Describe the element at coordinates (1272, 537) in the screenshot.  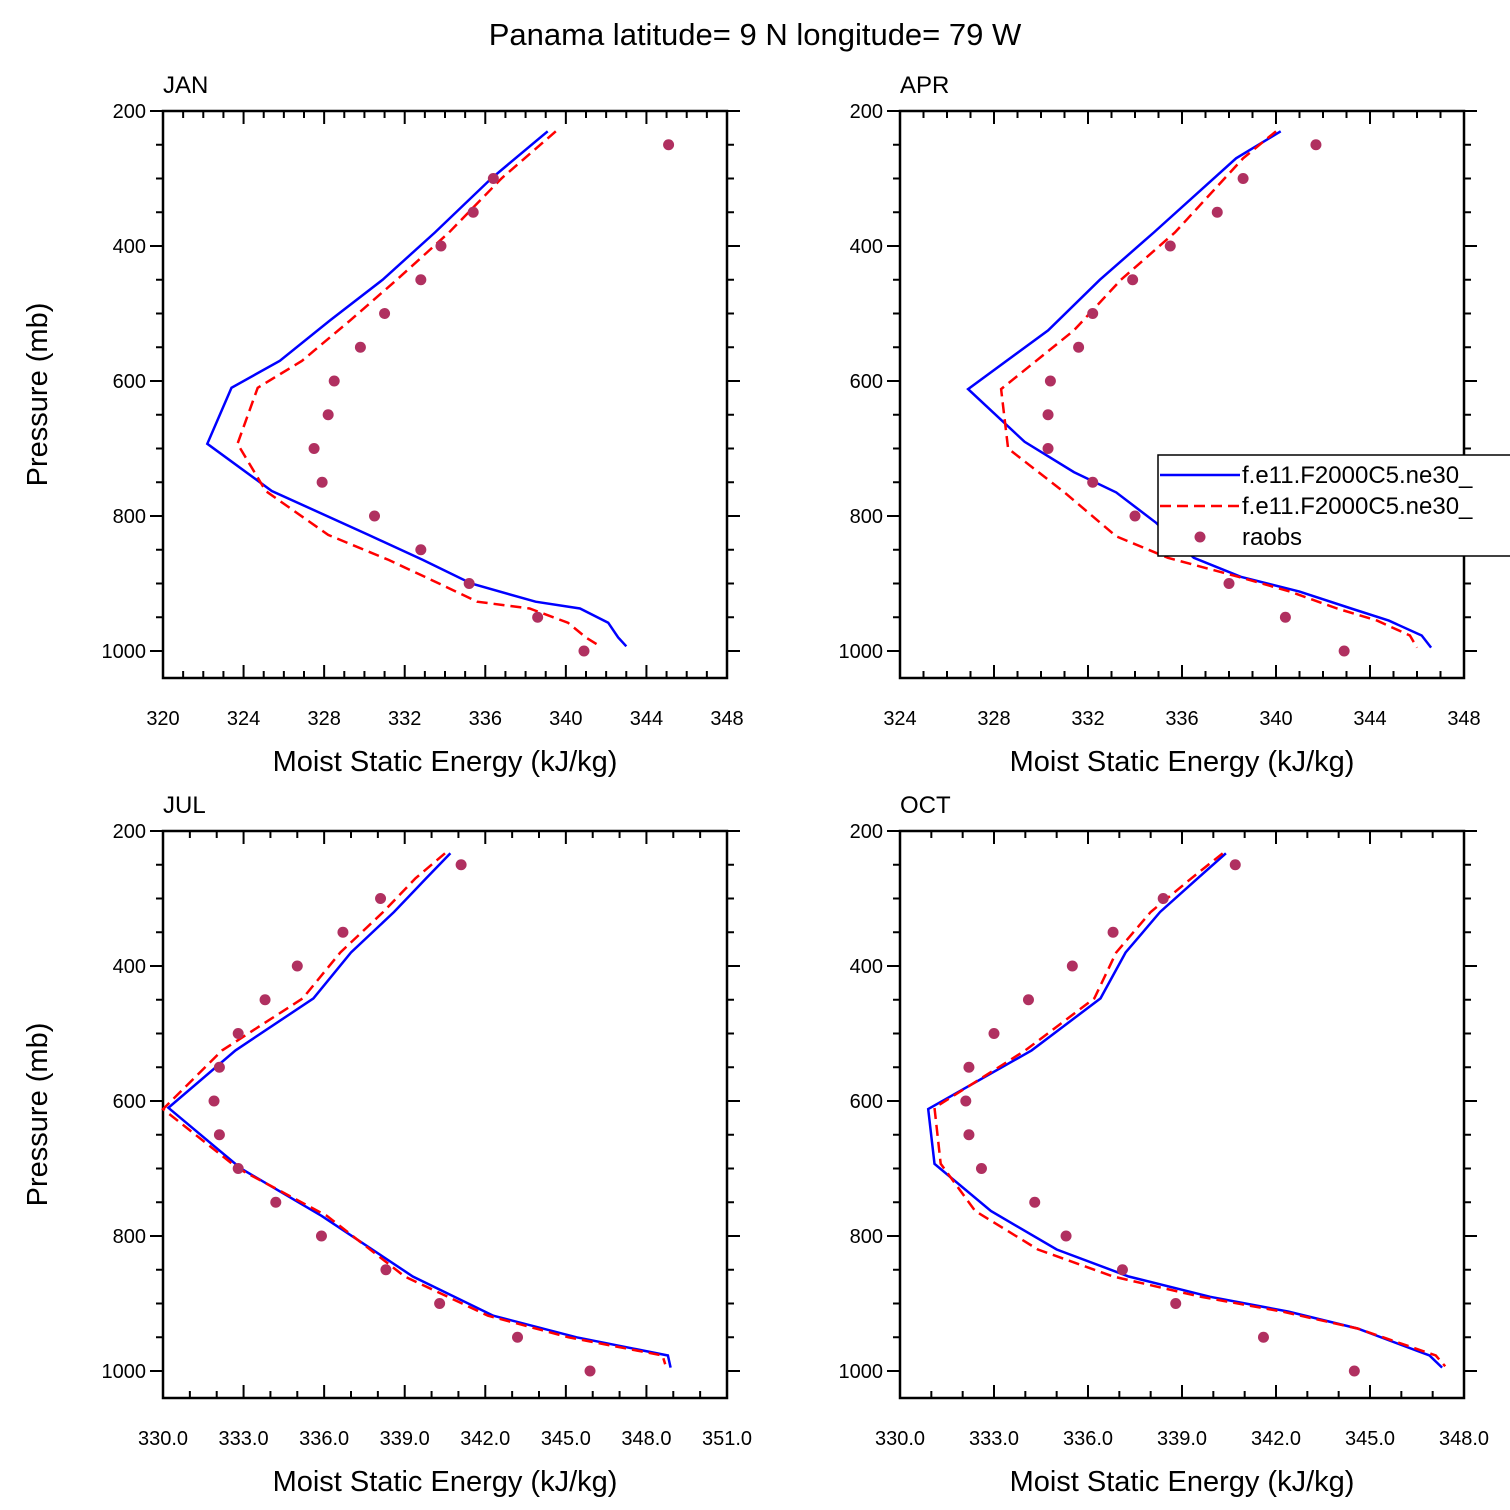
I see `legend-label: raobs` at that location.